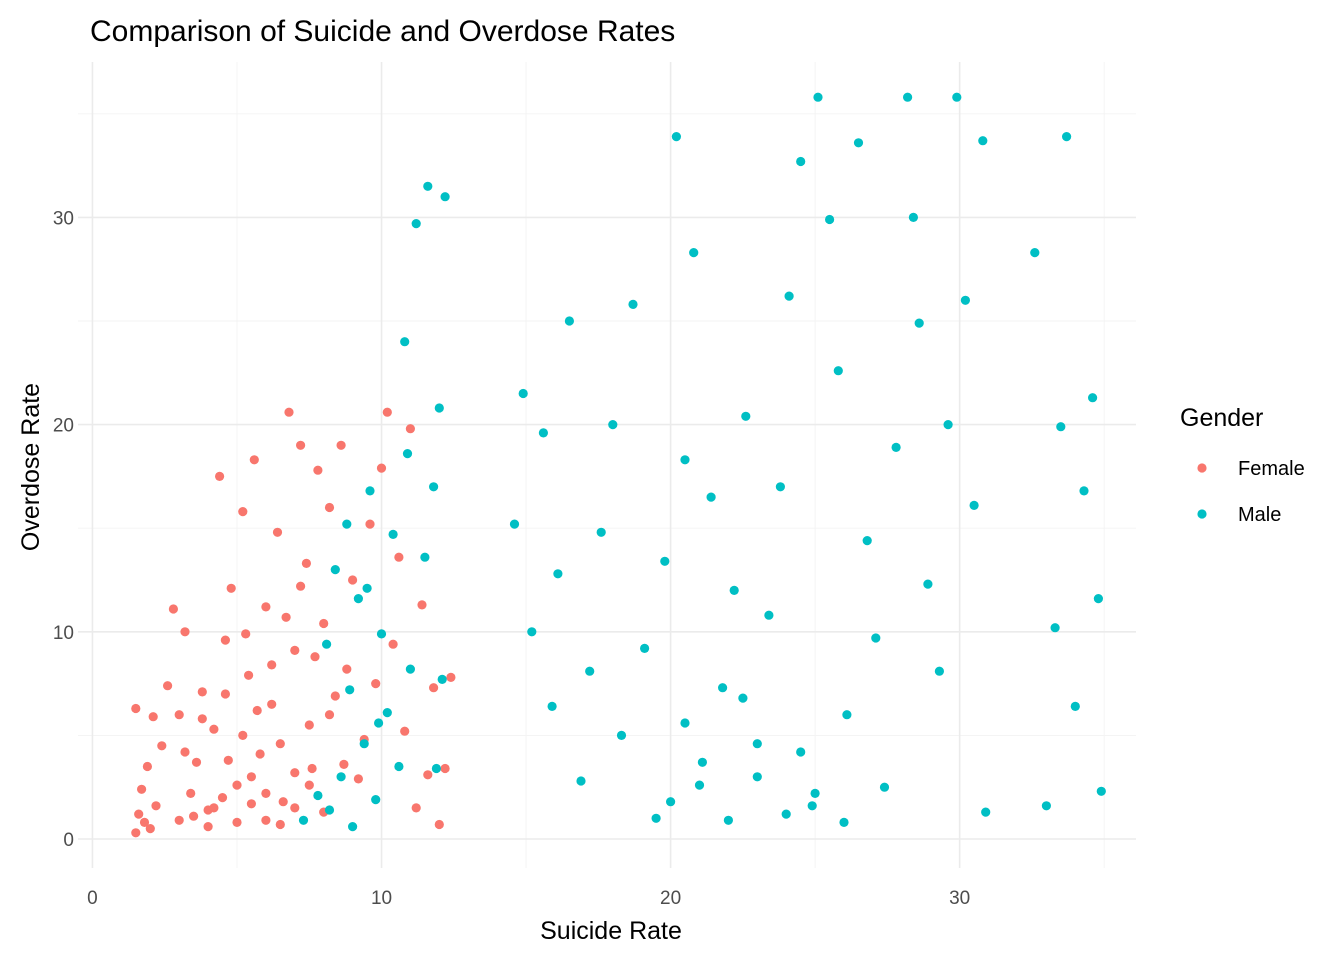 The height and width of the screenshot is (960, 1344). What do you see at coordinates (31, 467) in the screenshot?
I see `y-axis-title: Overdose Rate` at bounding box center [31, 467].